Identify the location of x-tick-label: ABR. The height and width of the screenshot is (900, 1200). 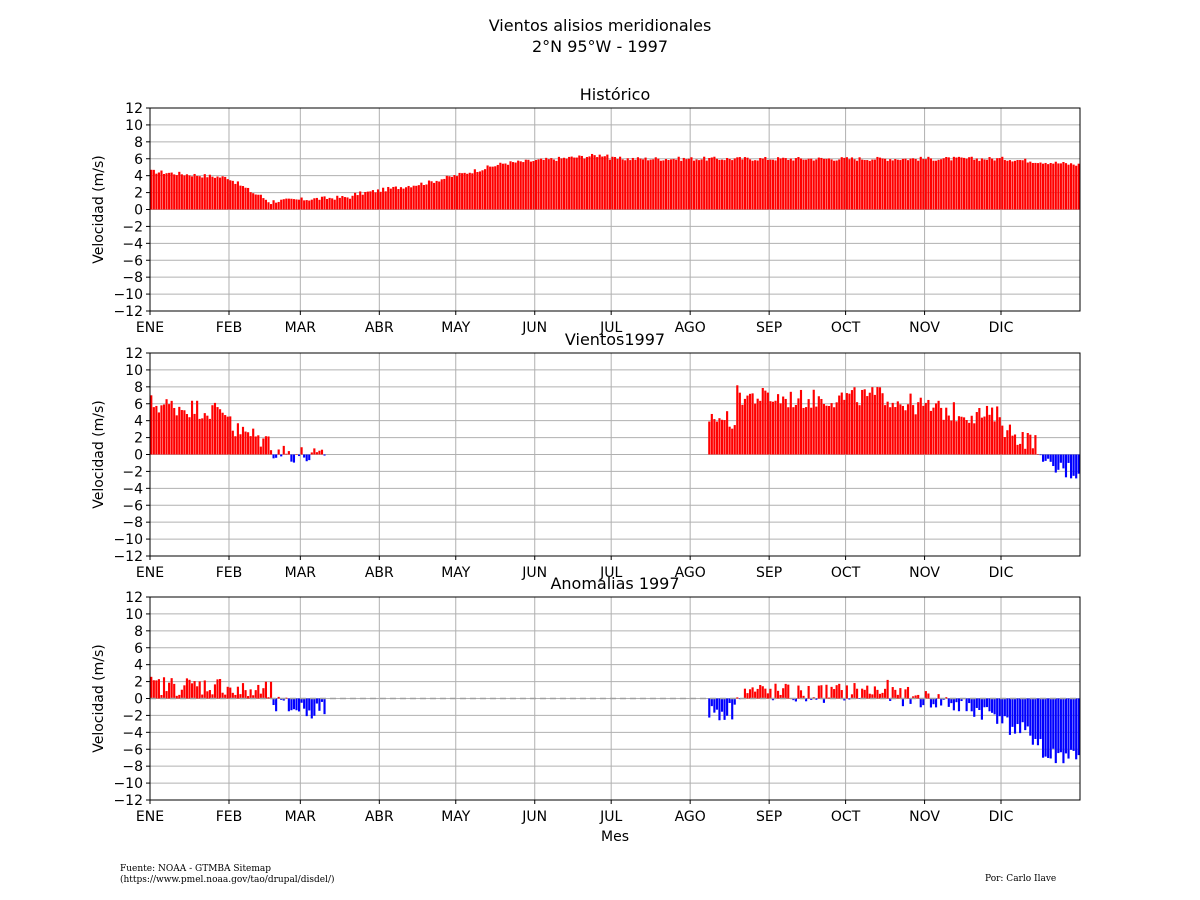
(379, 573).